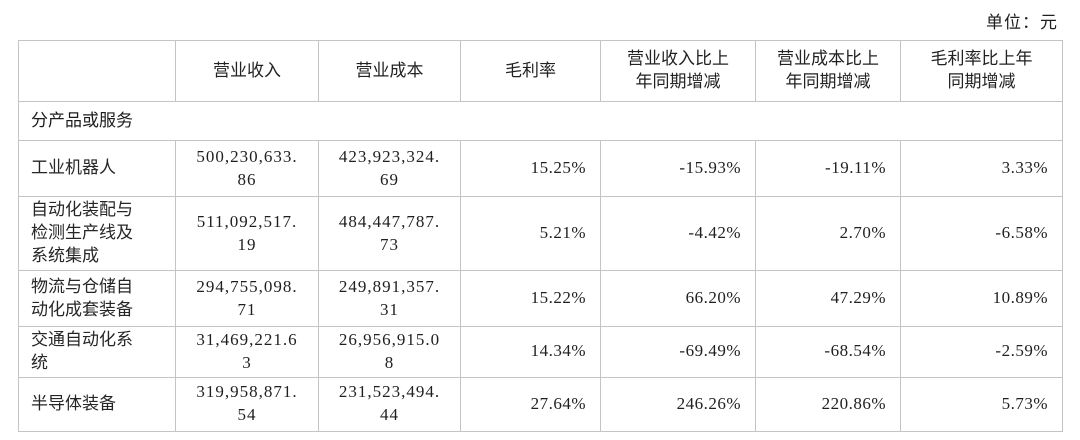 The width and height of the screenshot is (1080, 440). Describe the element at coordinates (389, 168) in the screenshot. I see `row-cost: 423,923,324. 69` at that location.